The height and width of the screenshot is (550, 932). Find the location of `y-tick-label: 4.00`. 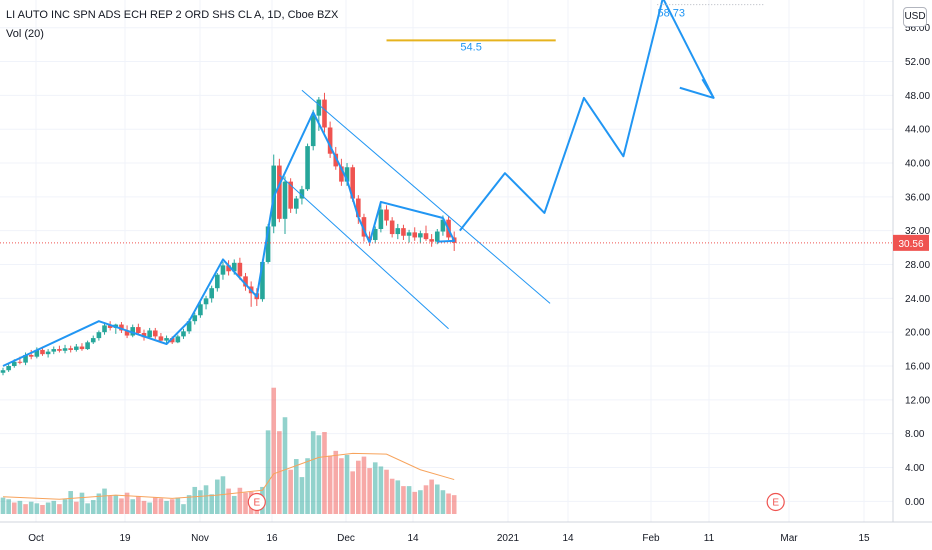

y-tick-label: 4.00 is located at coordinates (915, 468).